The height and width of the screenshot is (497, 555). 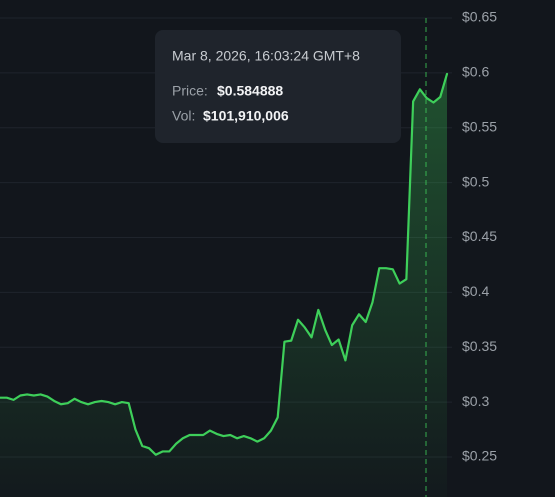 I want to click on y-tick-label: $0.45, so click(x=479, y=236).